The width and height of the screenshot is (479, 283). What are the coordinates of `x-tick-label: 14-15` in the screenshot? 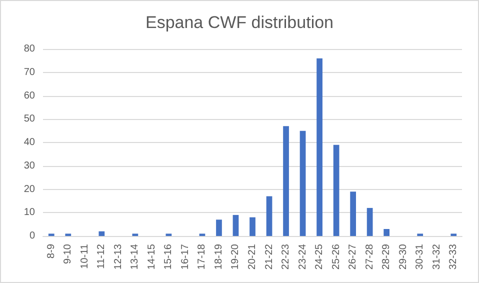 It's located at (152, 257).